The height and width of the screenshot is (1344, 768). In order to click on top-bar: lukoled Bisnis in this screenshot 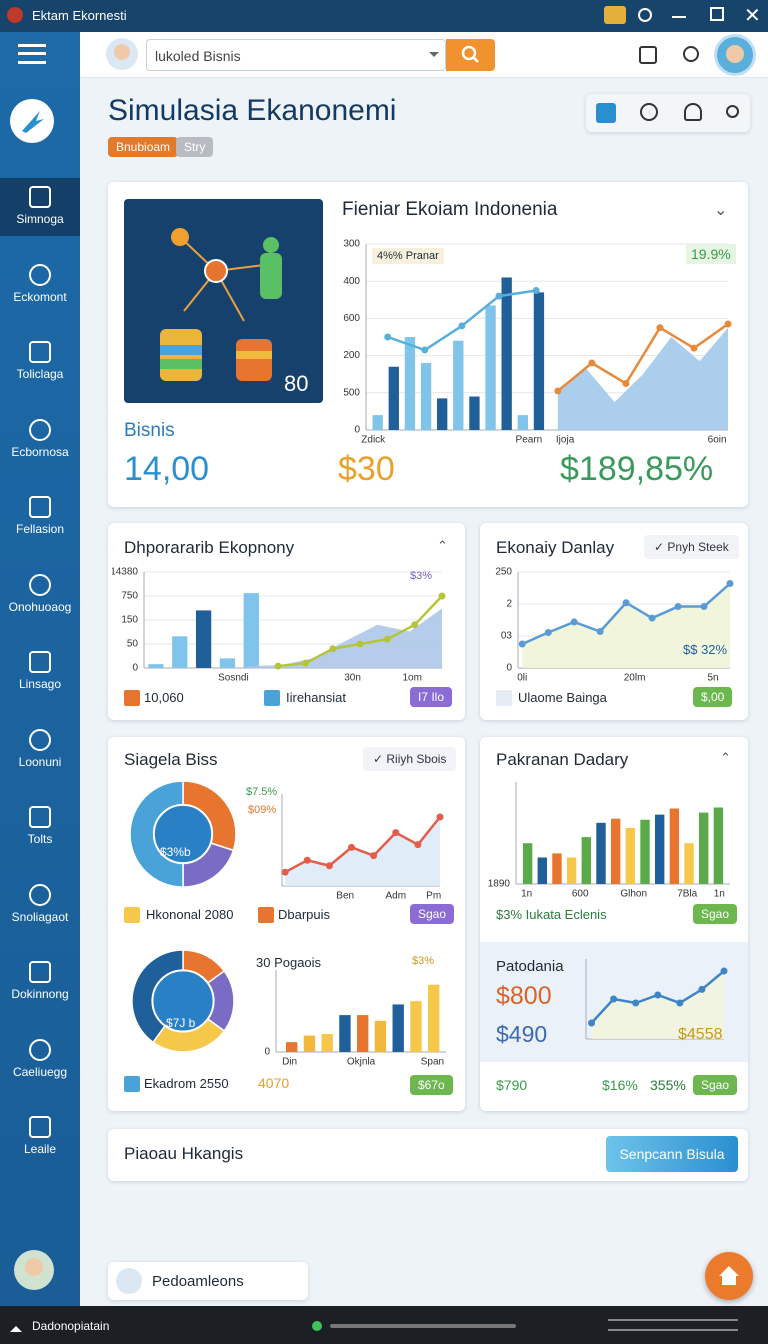, I will do `click(424, 55)`.